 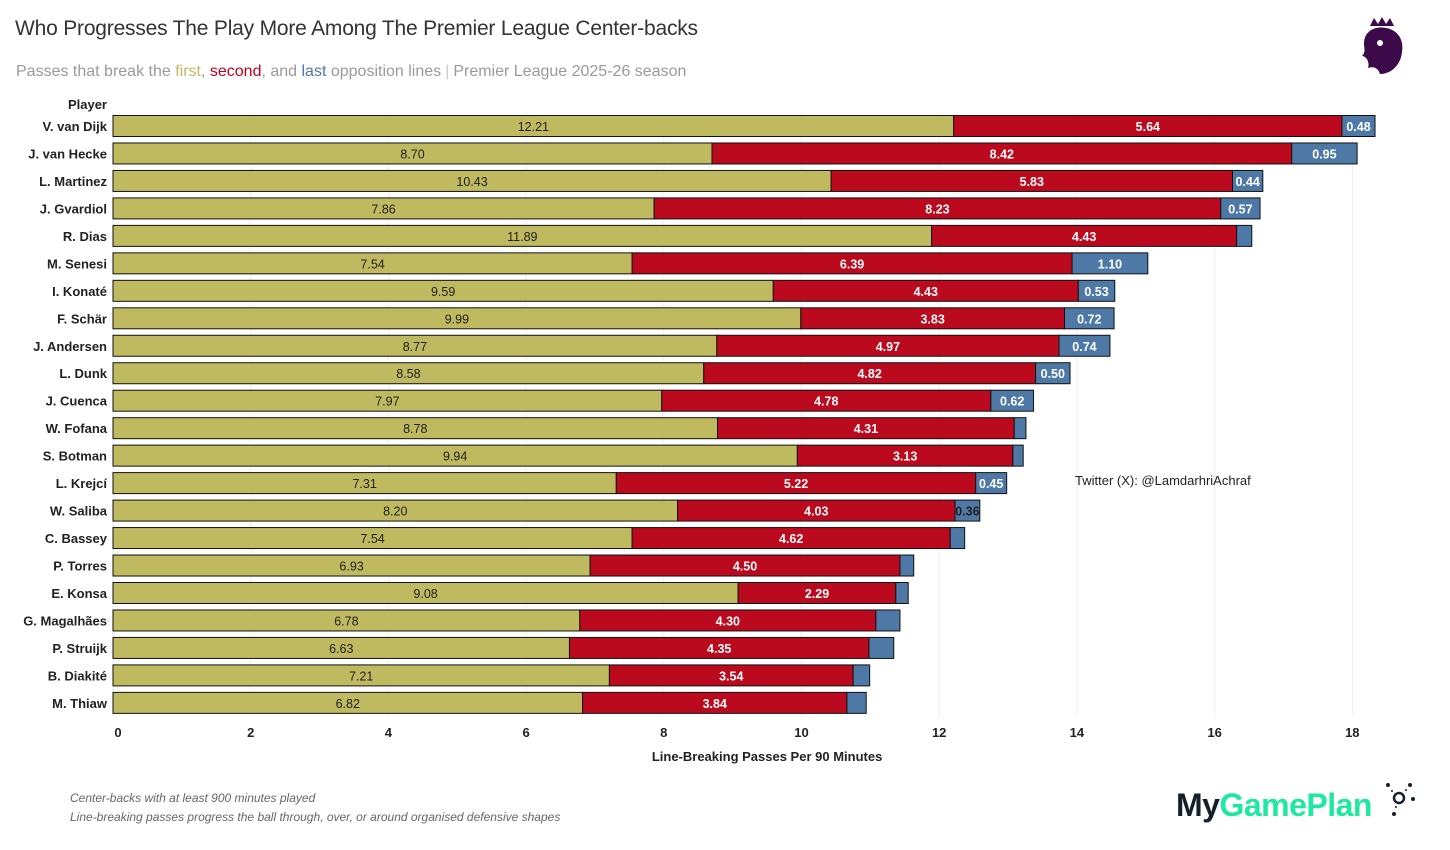 I want to click on player-label: L. Dunk, so click(x=83, y=373).